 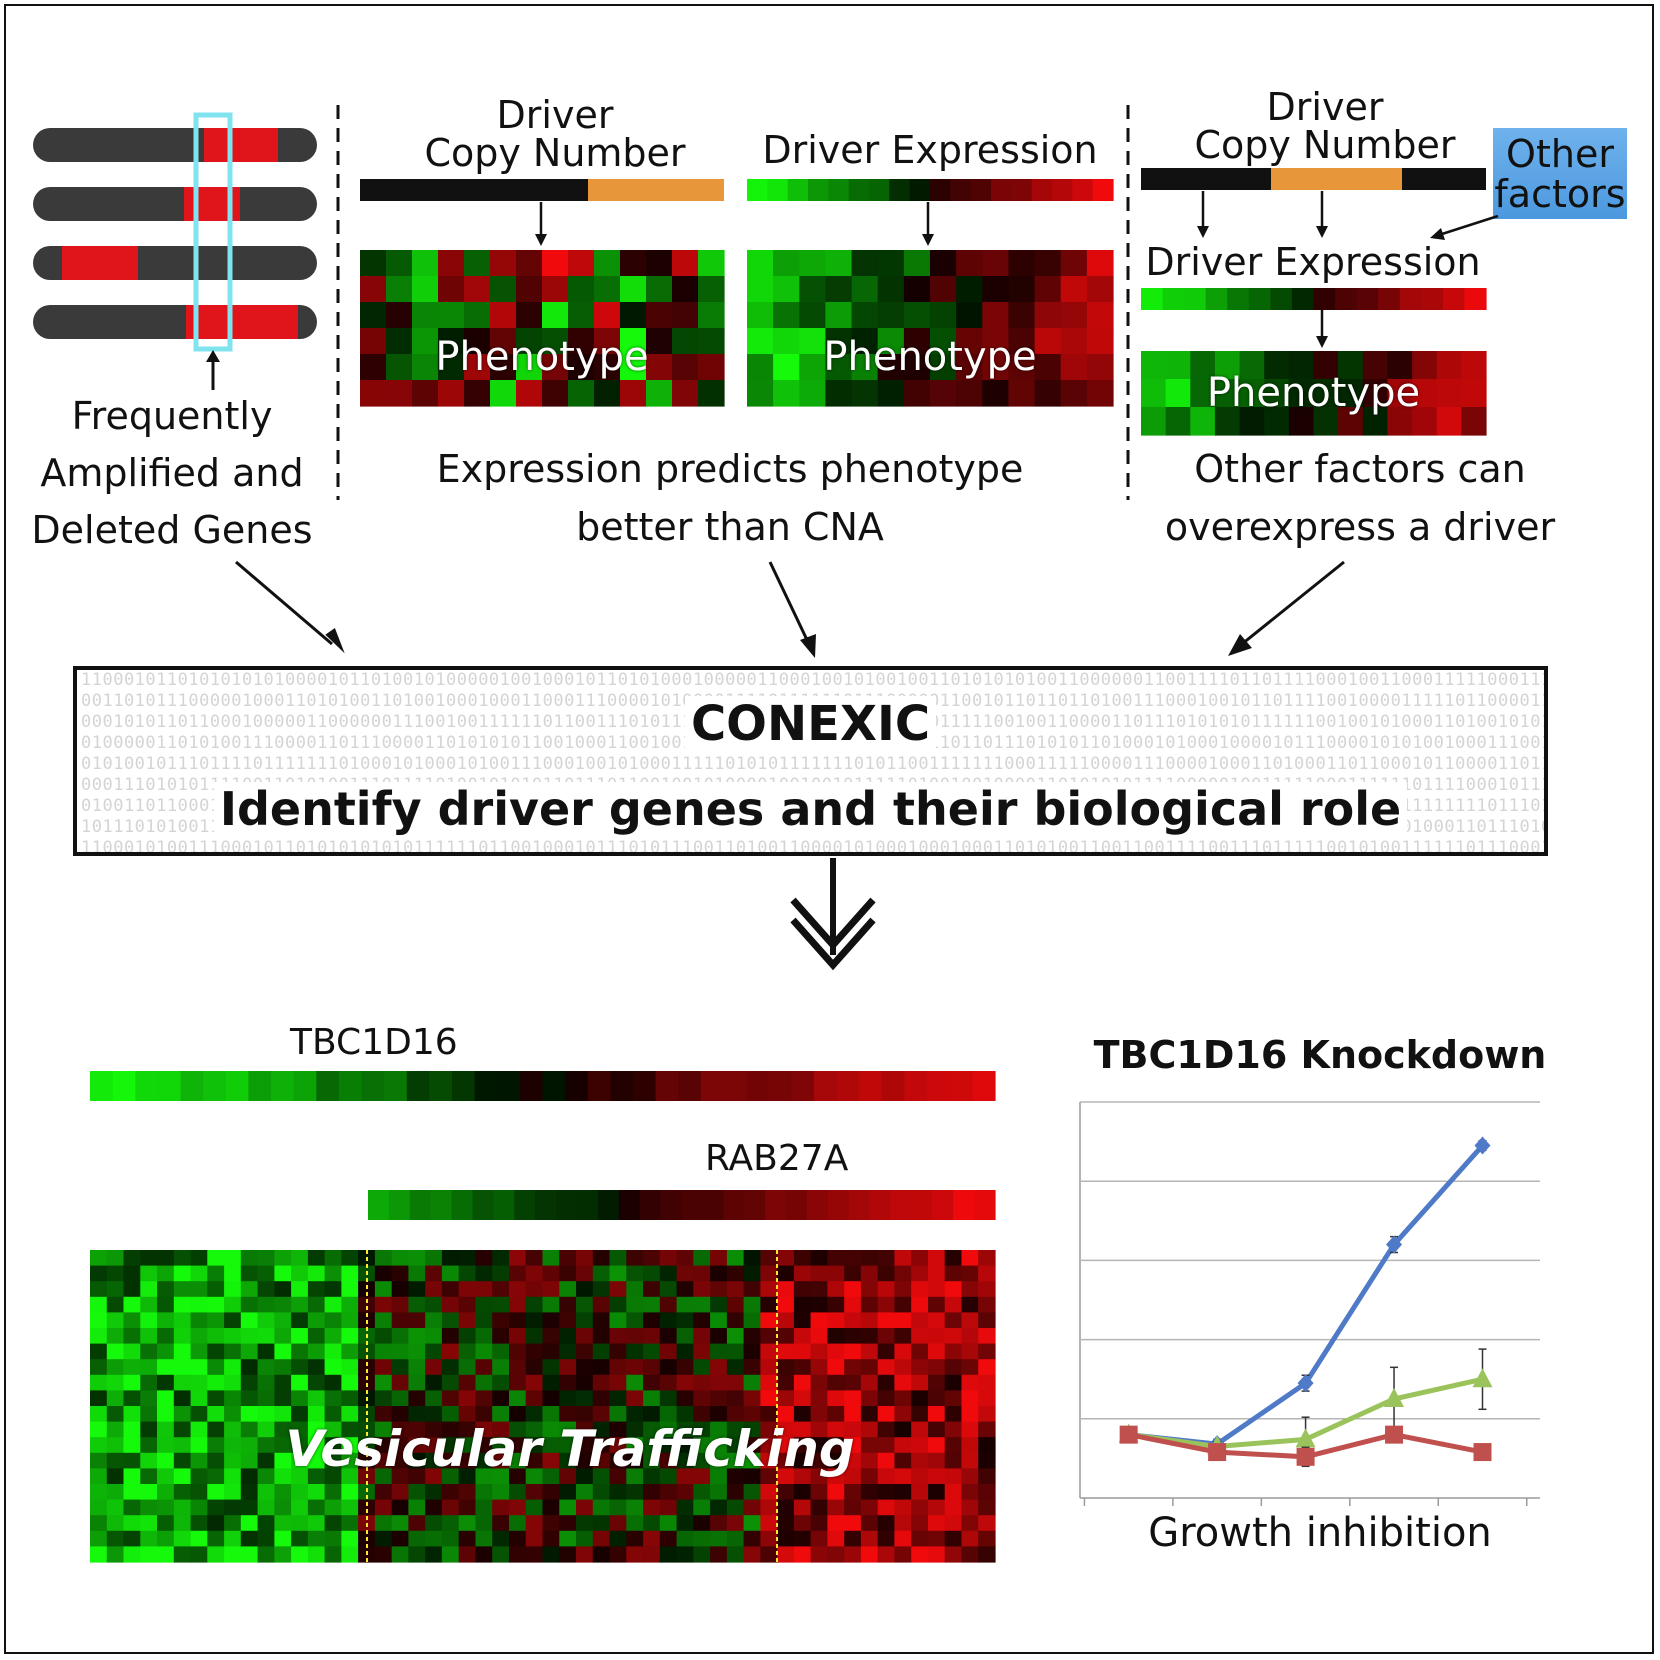 I want to click on panel3-cn-label: Driver Copy Number, so click(x=1325, y=126).